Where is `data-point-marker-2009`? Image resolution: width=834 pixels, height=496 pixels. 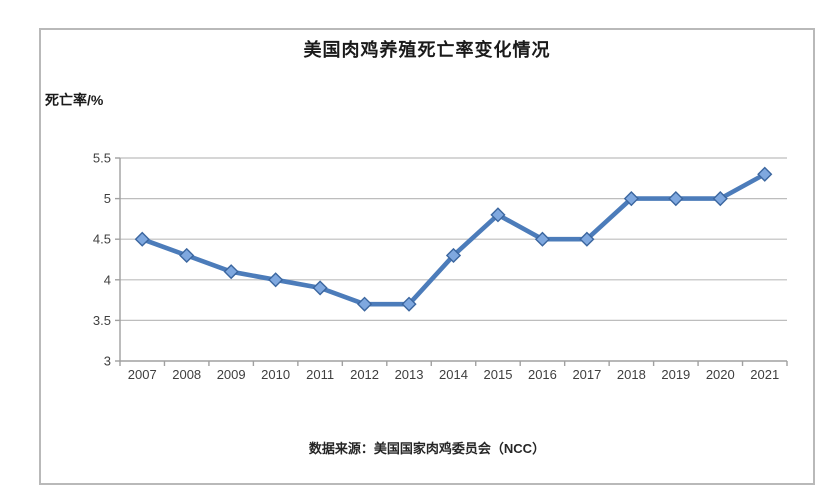
data-point-marker-2009 is located at coordinates (231, 272).